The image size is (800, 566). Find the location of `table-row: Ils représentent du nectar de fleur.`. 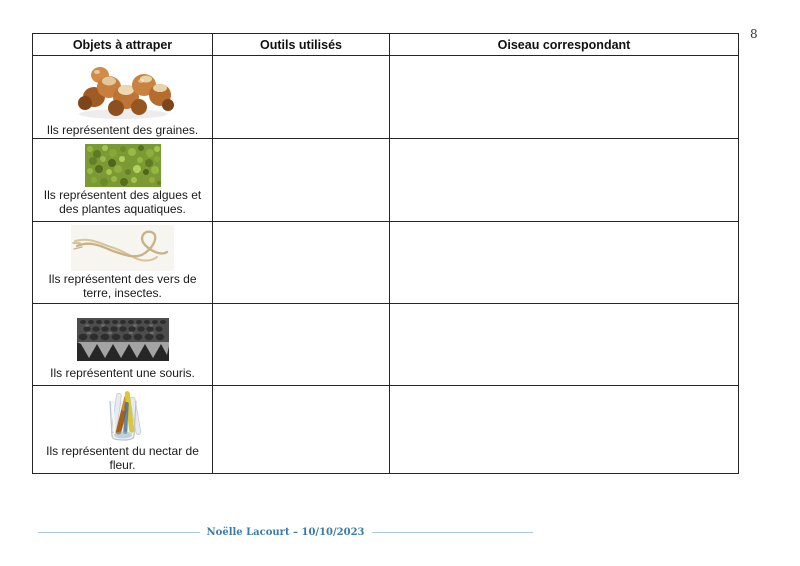

table-row: Ils représentent du nectar de fleur. is located at coordinates (385, 429).